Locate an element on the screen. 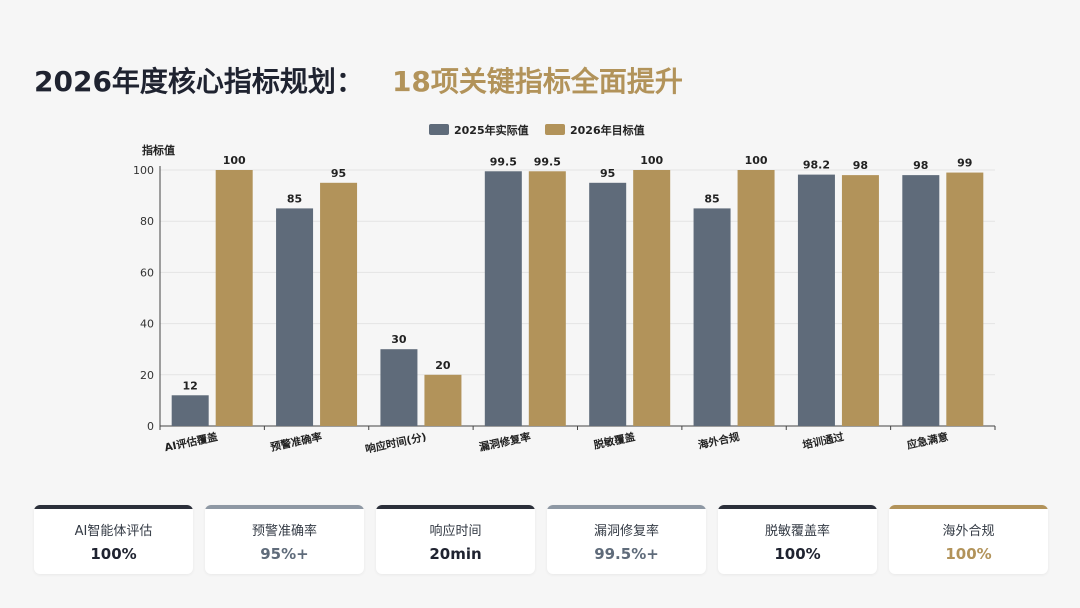 The width and height of the screenshot is (1080, 608). x-tick-label: 海外合规 is located at coordinates (719, 441).